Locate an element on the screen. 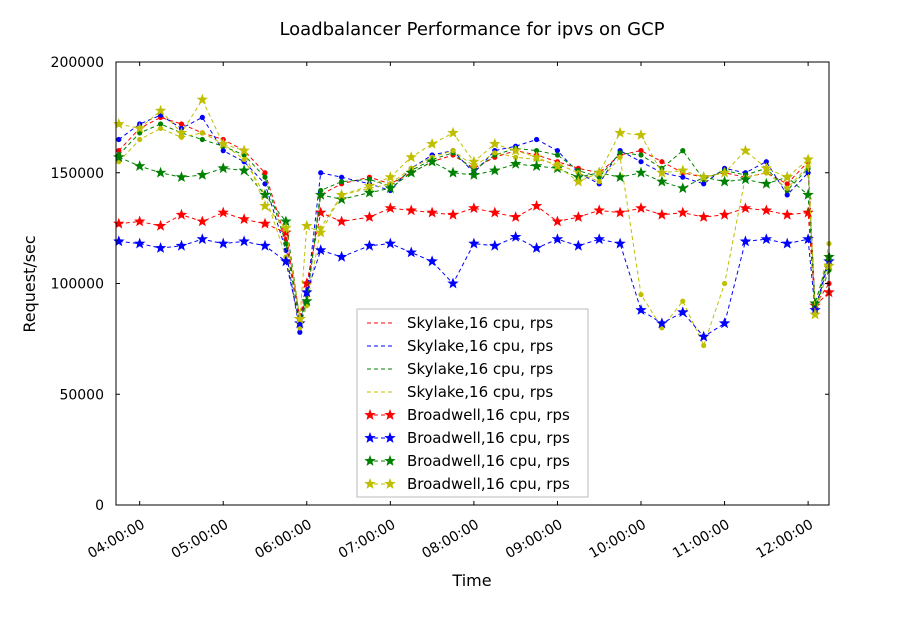  x-tick-label: 10:00:00 is located at coordinates (618, 539).